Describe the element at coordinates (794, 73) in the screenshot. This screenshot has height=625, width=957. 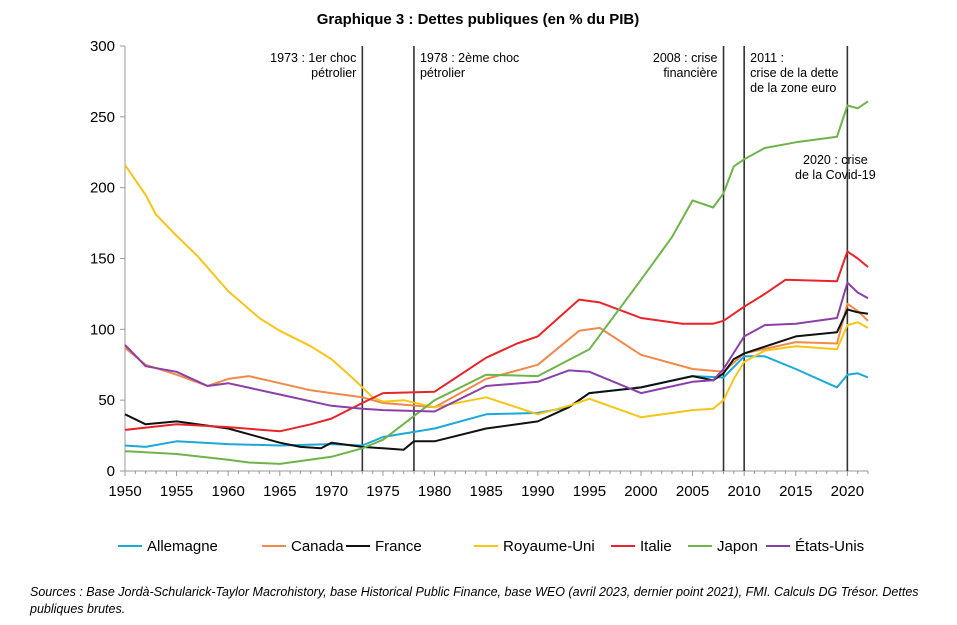
I see `event-label: crise de la dette` at that location.